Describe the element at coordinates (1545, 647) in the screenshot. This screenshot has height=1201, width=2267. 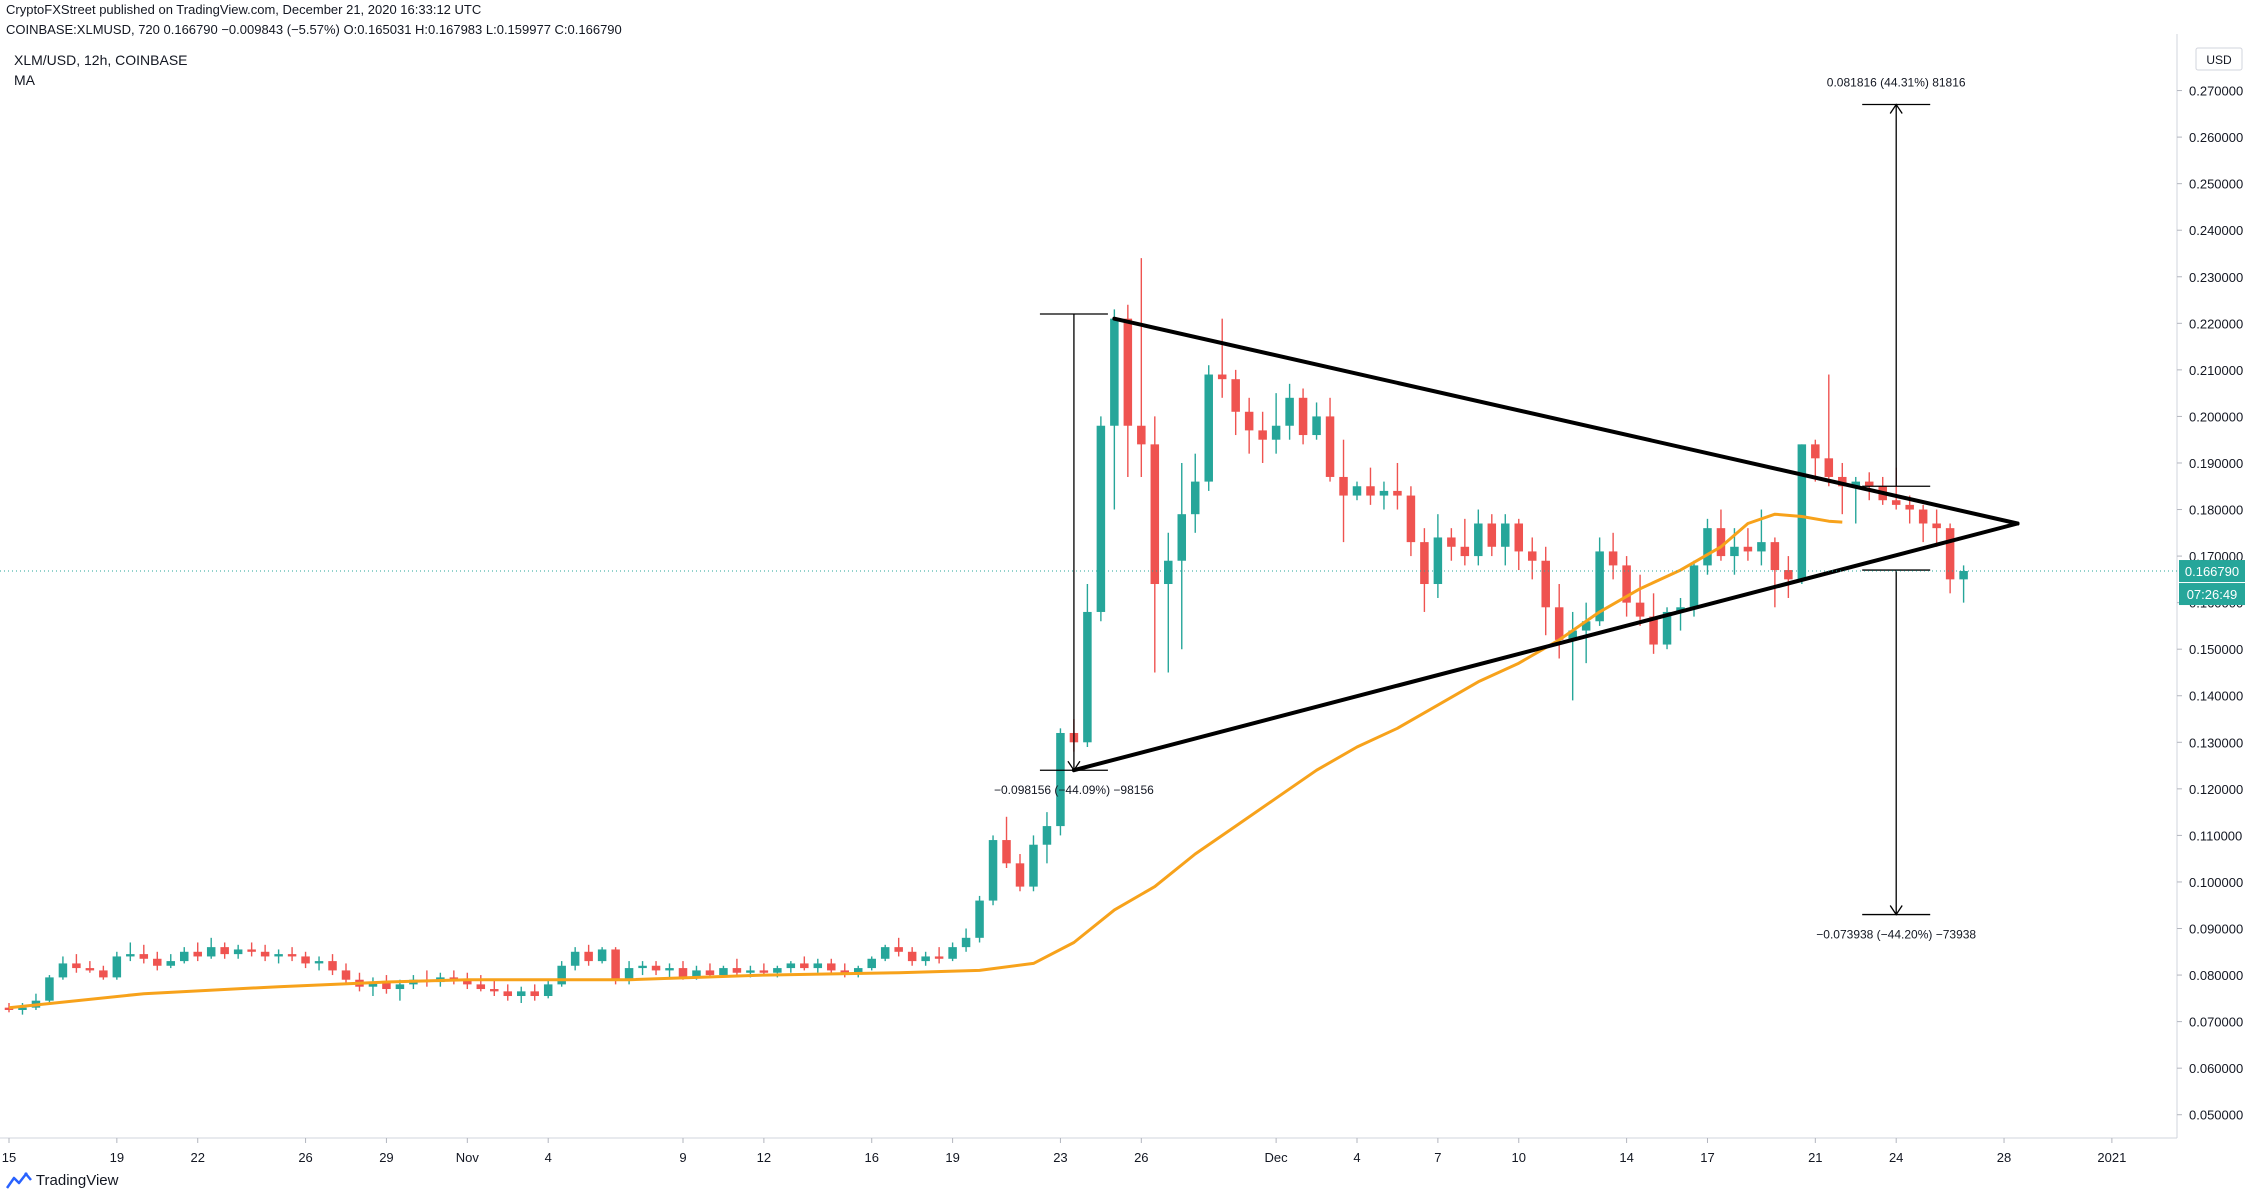
I see `lower-trendline` at that location.